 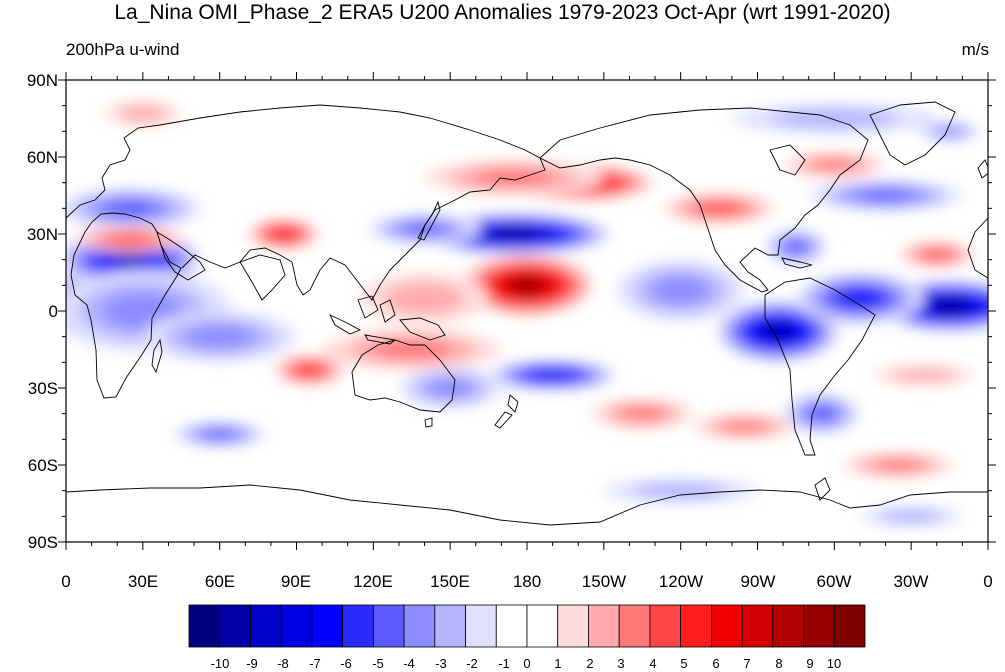 What do you see at coordinates (123, 49) in the screenshot?
I see `variable-label: 200hPa u-wind` at bounding box center [123, 49].